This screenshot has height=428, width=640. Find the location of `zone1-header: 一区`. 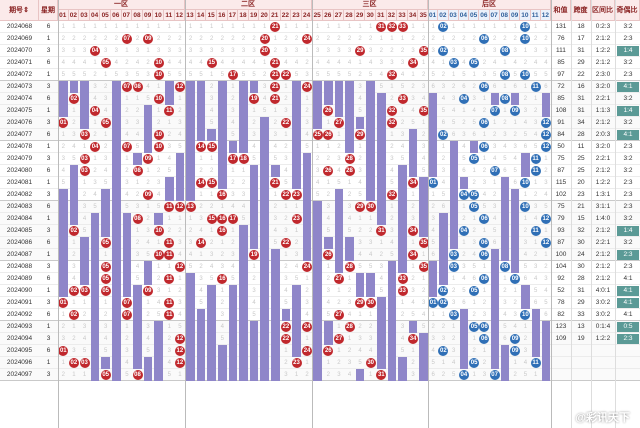

zone1-header: 一区 is located at coordinates (121, 5).